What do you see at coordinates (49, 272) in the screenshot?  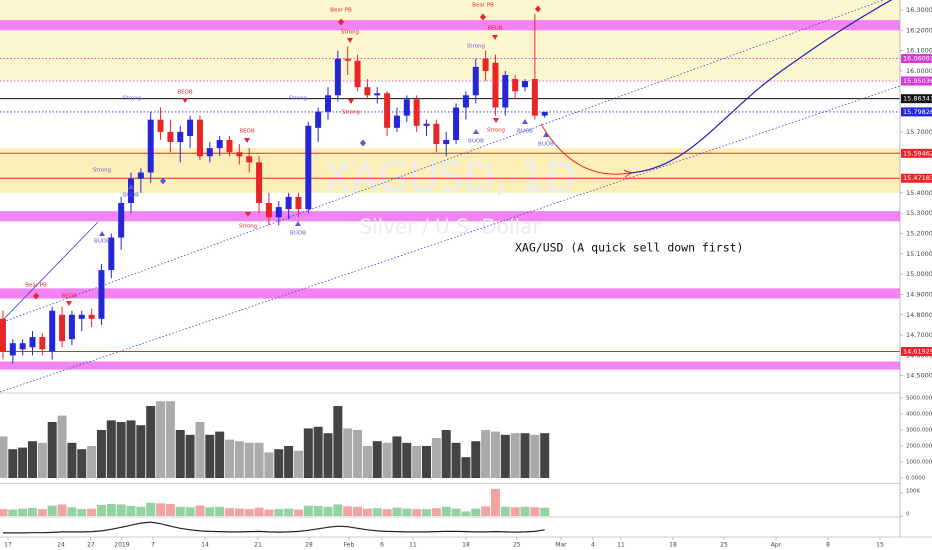 I see `trendline` at bounding box center [49, 272].